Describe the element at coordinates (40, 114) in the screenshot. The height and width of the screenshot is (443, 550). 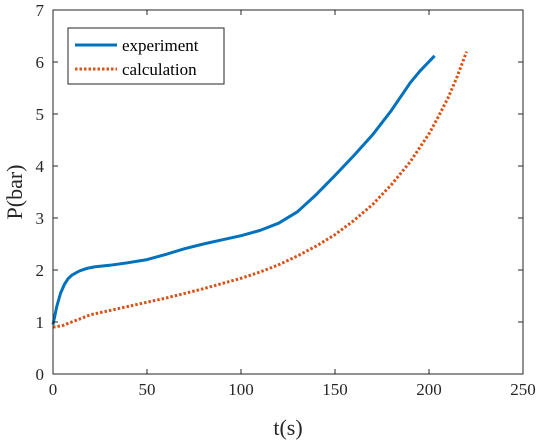
I see `y-tick-label: 5` at that location.